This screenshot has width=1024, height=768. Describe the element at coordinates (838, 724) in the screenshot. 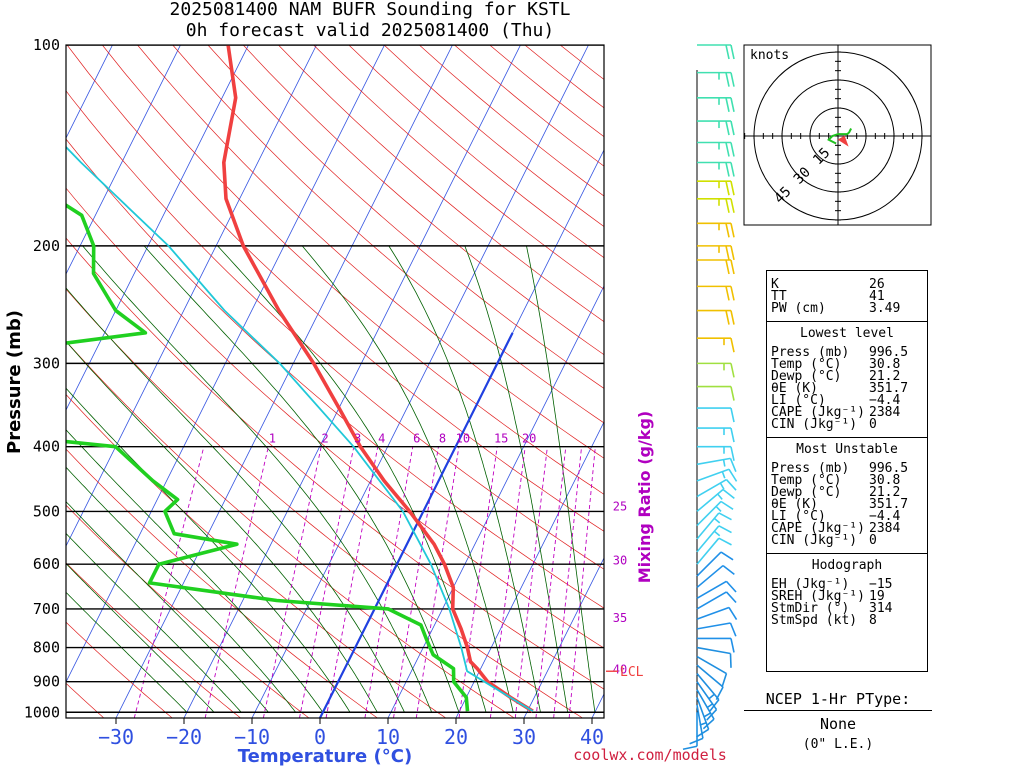

I see `ptype-value: None` at that location.